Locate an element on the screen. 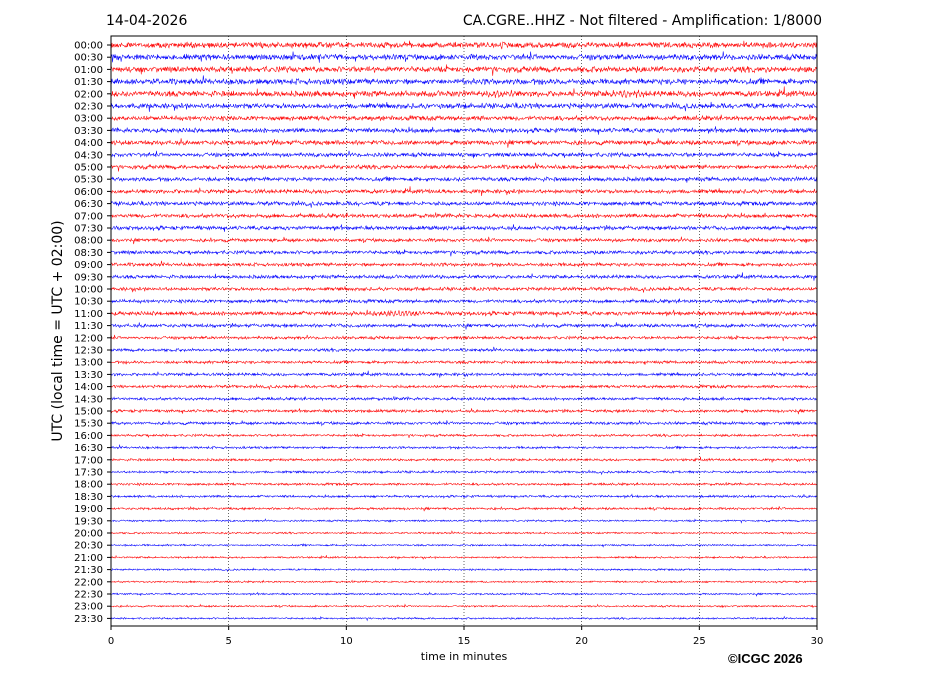 The image size is (927, 696). y-tick-label: 02:30 is located at coordinates (88, 107).